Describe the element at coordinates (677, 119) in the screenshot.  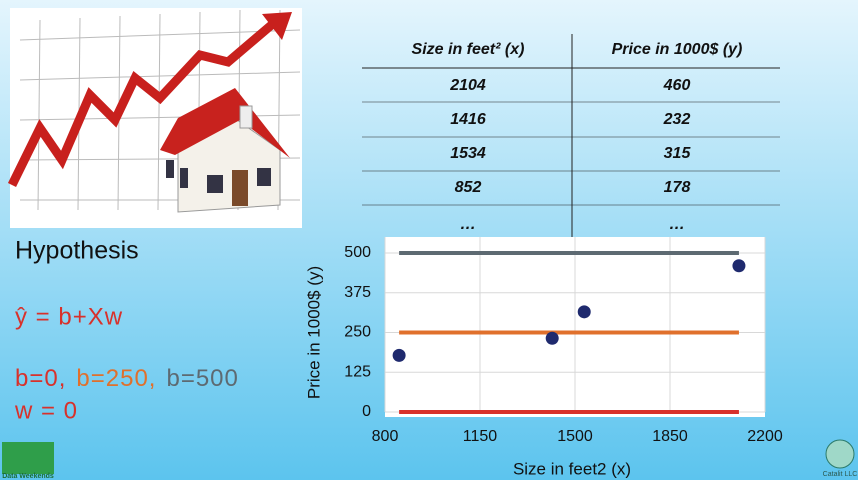
I see `table-cell: 232` at that location.